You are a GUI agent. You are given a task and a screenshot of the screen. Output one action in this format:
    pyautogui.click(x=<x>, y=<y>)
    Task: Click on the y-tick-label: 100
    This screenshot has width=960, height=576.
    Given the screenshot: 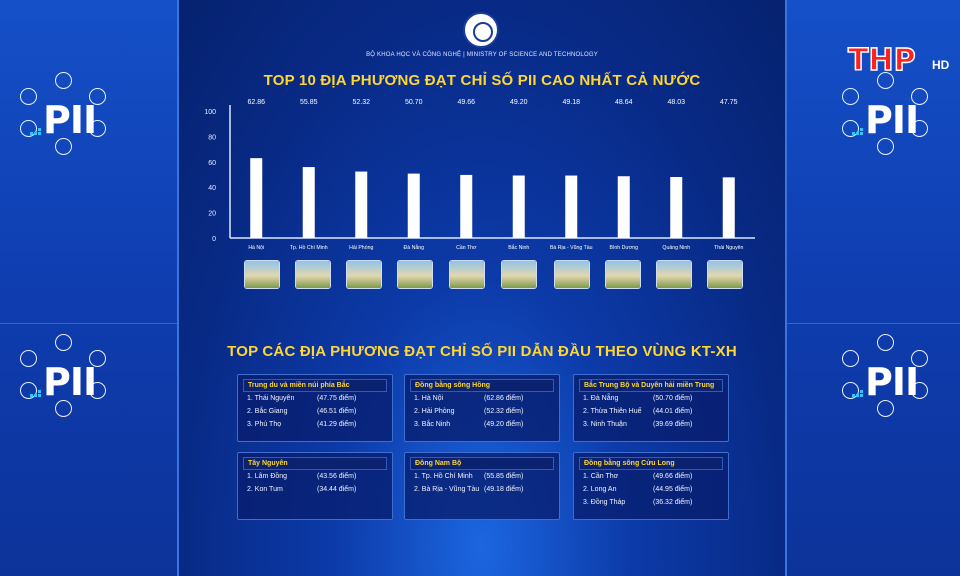 What is the action you would take?
    pyautogui.click(x=210, y=112)
    